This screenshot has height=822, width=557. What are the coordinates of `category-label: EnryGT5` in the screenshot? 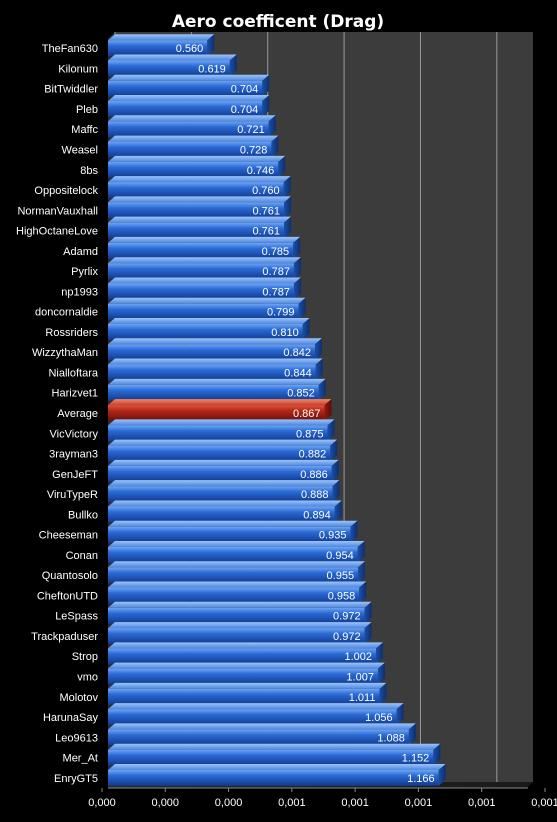 It's located at (76, 779).